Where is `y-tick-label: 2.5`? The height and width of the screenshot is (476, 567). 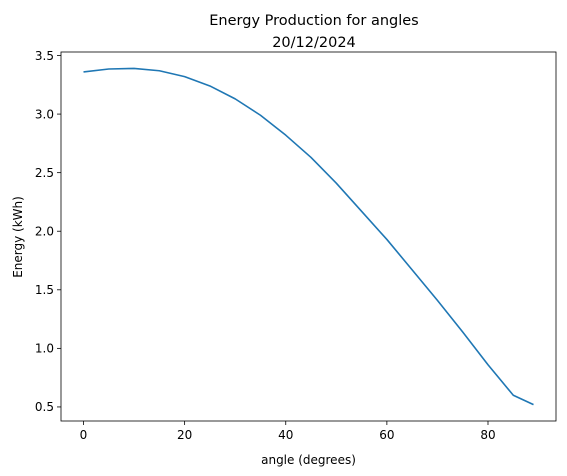 y-tick-label: 2.5 is located at coordinates (44, 173).